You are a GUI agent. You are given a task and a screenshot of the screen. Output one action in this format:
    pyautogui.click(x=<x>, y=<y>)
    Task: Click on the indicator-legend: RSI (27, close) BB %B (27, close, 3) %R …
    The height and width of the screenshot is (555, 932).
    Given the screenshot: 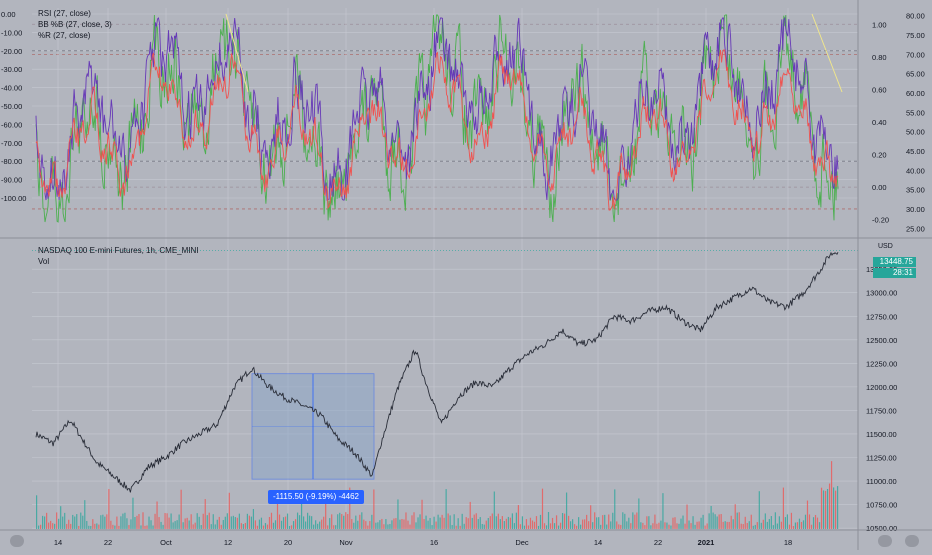 What is the action you would take?
    pyautogui.click(x=75, y=24)
    